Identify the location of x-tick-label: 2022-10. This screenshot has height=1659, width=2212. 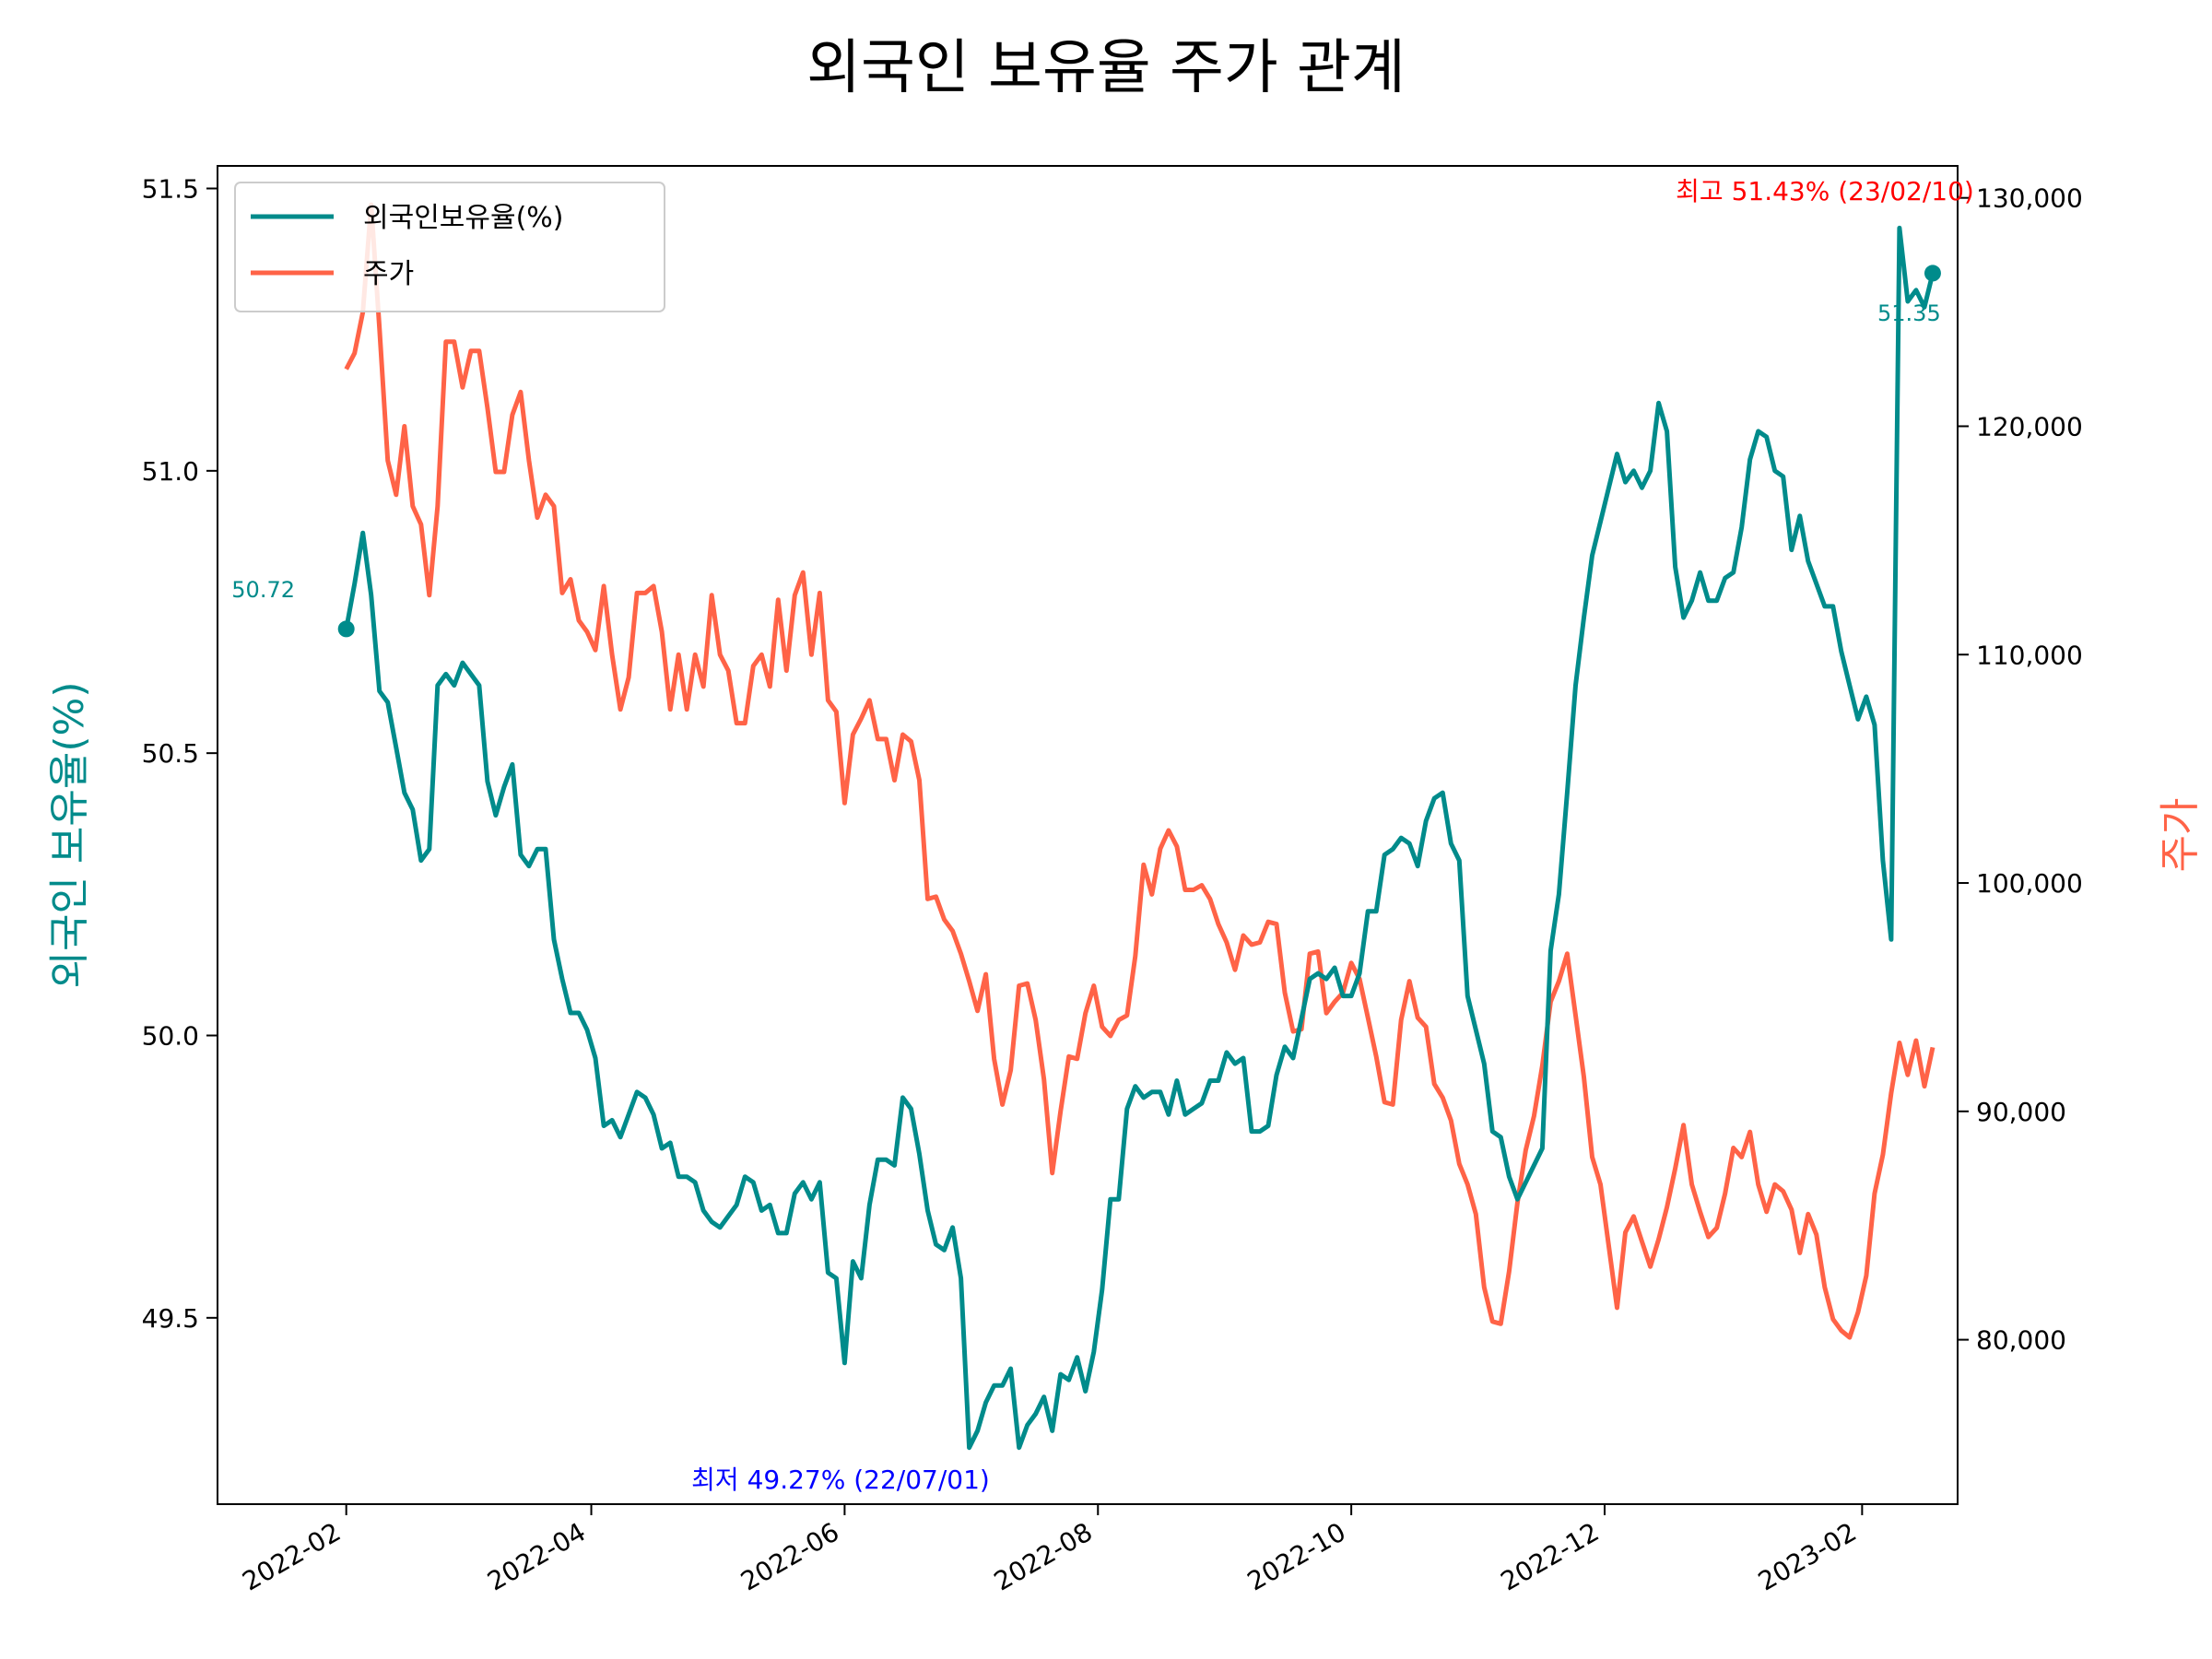
(1296, 1556).